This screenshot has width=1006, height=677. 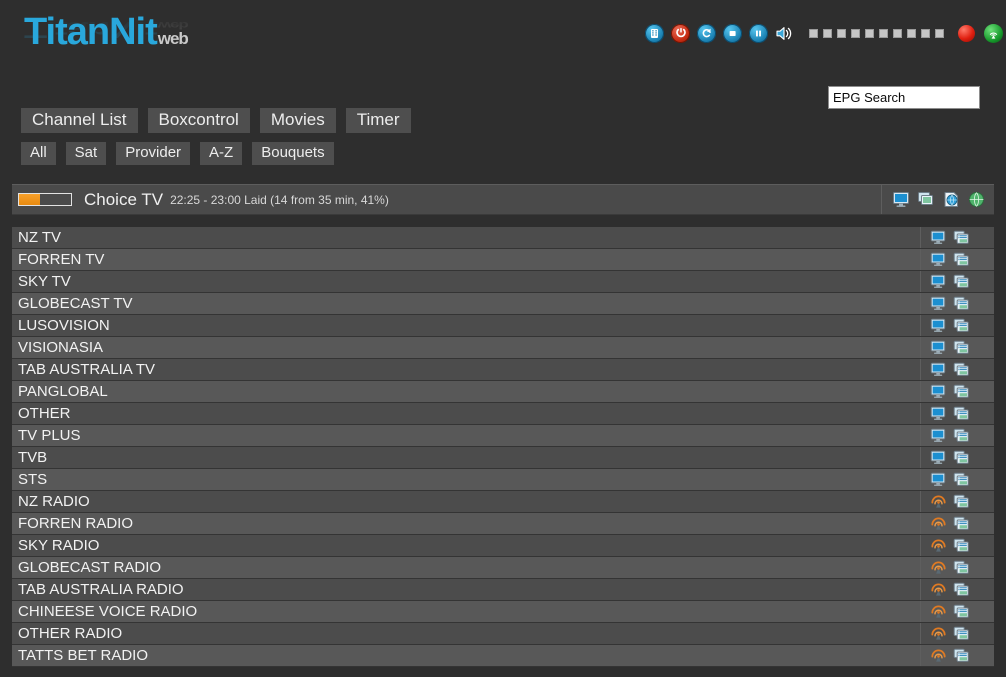 What do you see at coordinates (654, 33) in the screenshot?
I see `keypad-icon` at bounding box center [654, 33].